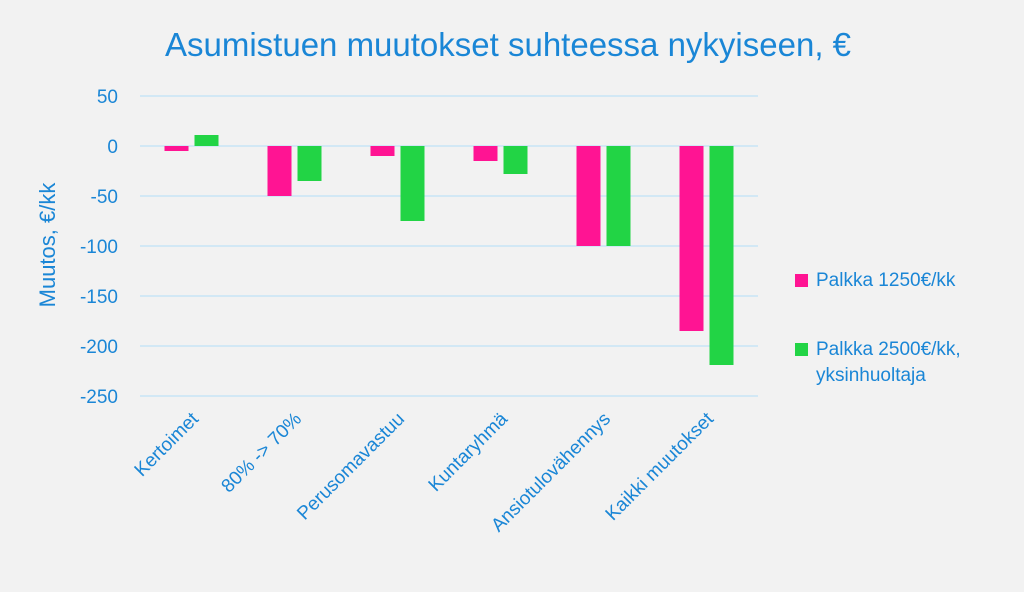 The width and height of the screenshot is (1024, 592). I want to click on x-tick-label: Perusomavastuu, so click(351, 467).